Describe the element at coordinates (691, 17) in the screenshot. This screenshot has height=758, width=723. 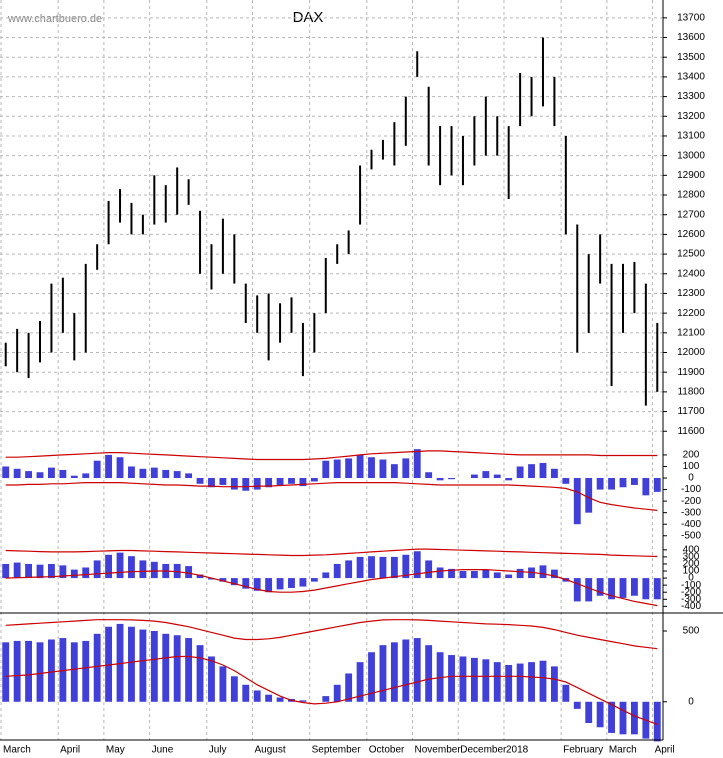
I see `y-tick-label: 13700` at that location.